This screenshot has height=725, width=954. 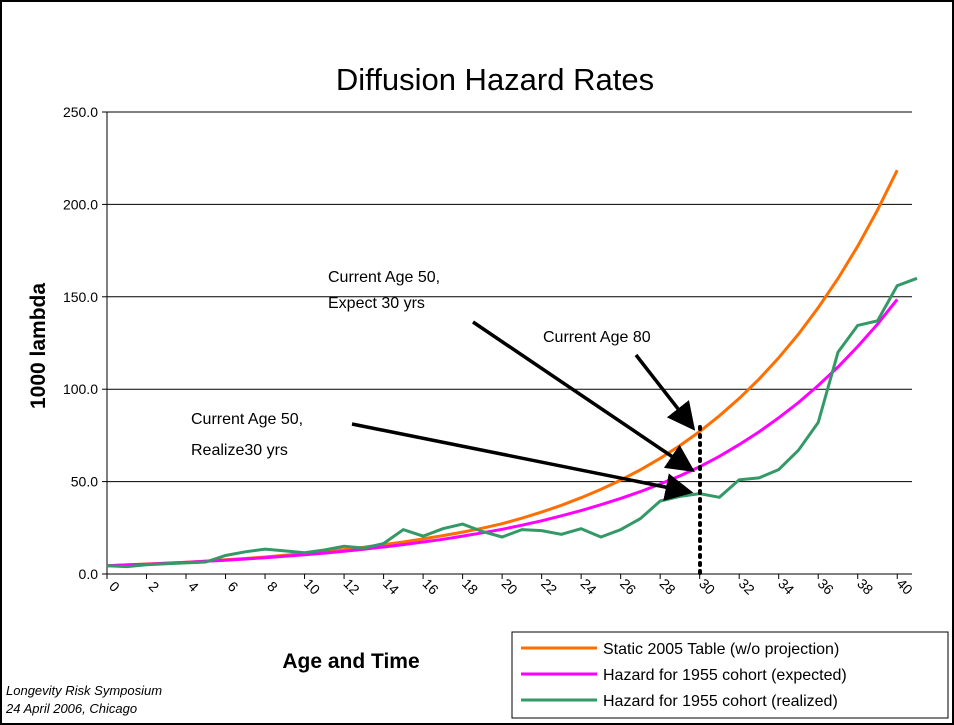 I want to click on x-axis-title: Age and Time, so click(x=350, y=661).